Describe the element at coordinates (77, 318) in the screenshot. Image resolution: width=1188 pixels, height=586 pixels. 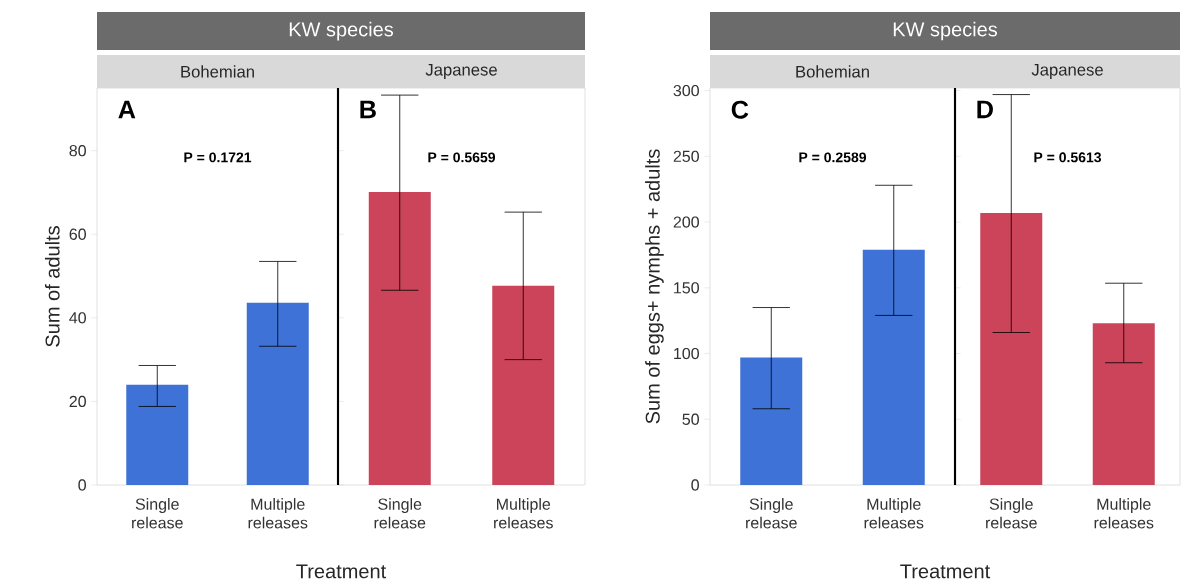
I see `y-tick-label: 40` at that location.